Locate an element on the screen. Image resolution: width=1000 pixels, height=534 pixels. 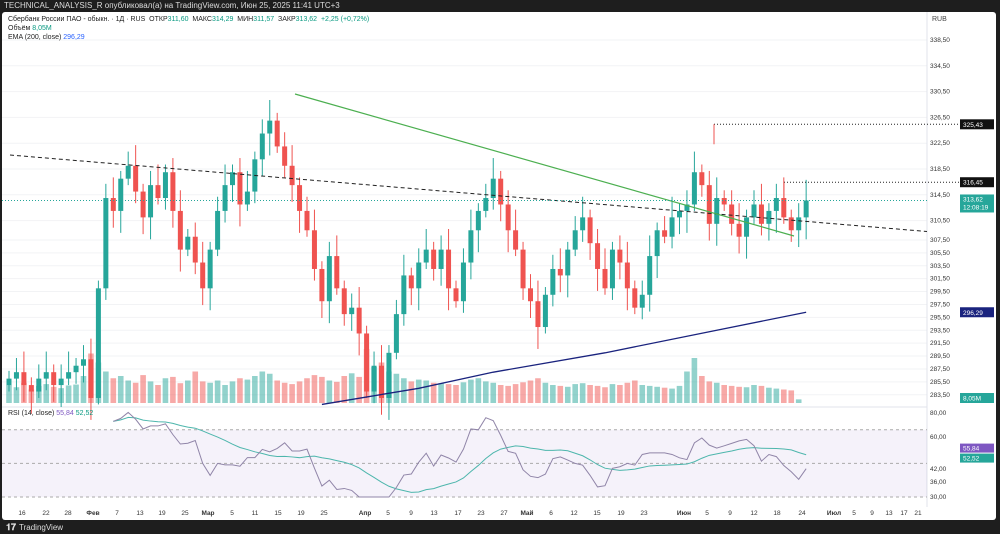
rsi-tick: 60,00 is located at coordinates (938, 437).